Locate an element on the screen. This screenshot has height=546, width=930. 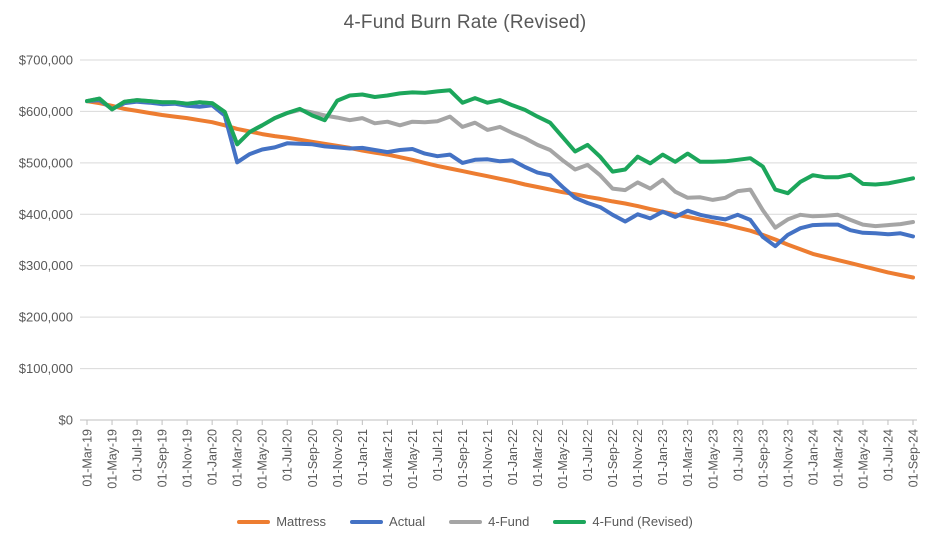
x-axis-tick-label: 01-Nov-23 is located at coordinates (788, 458).